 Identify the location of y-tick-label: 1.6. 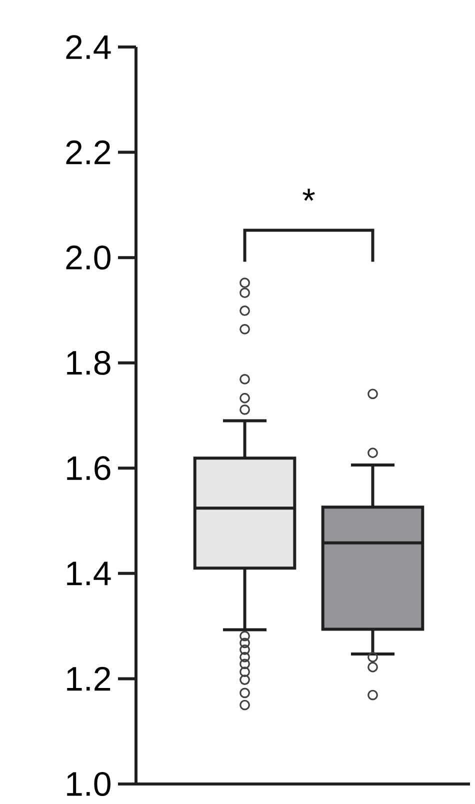
(88, 468).